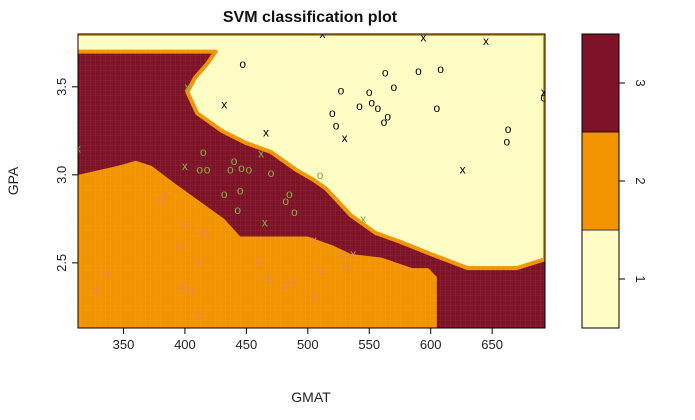 The height and width of the screenshot is (420, 695). Describe the element at coordinates (311, 397) in the screenshot. I see `x-axis-label: GMAT` at that location.